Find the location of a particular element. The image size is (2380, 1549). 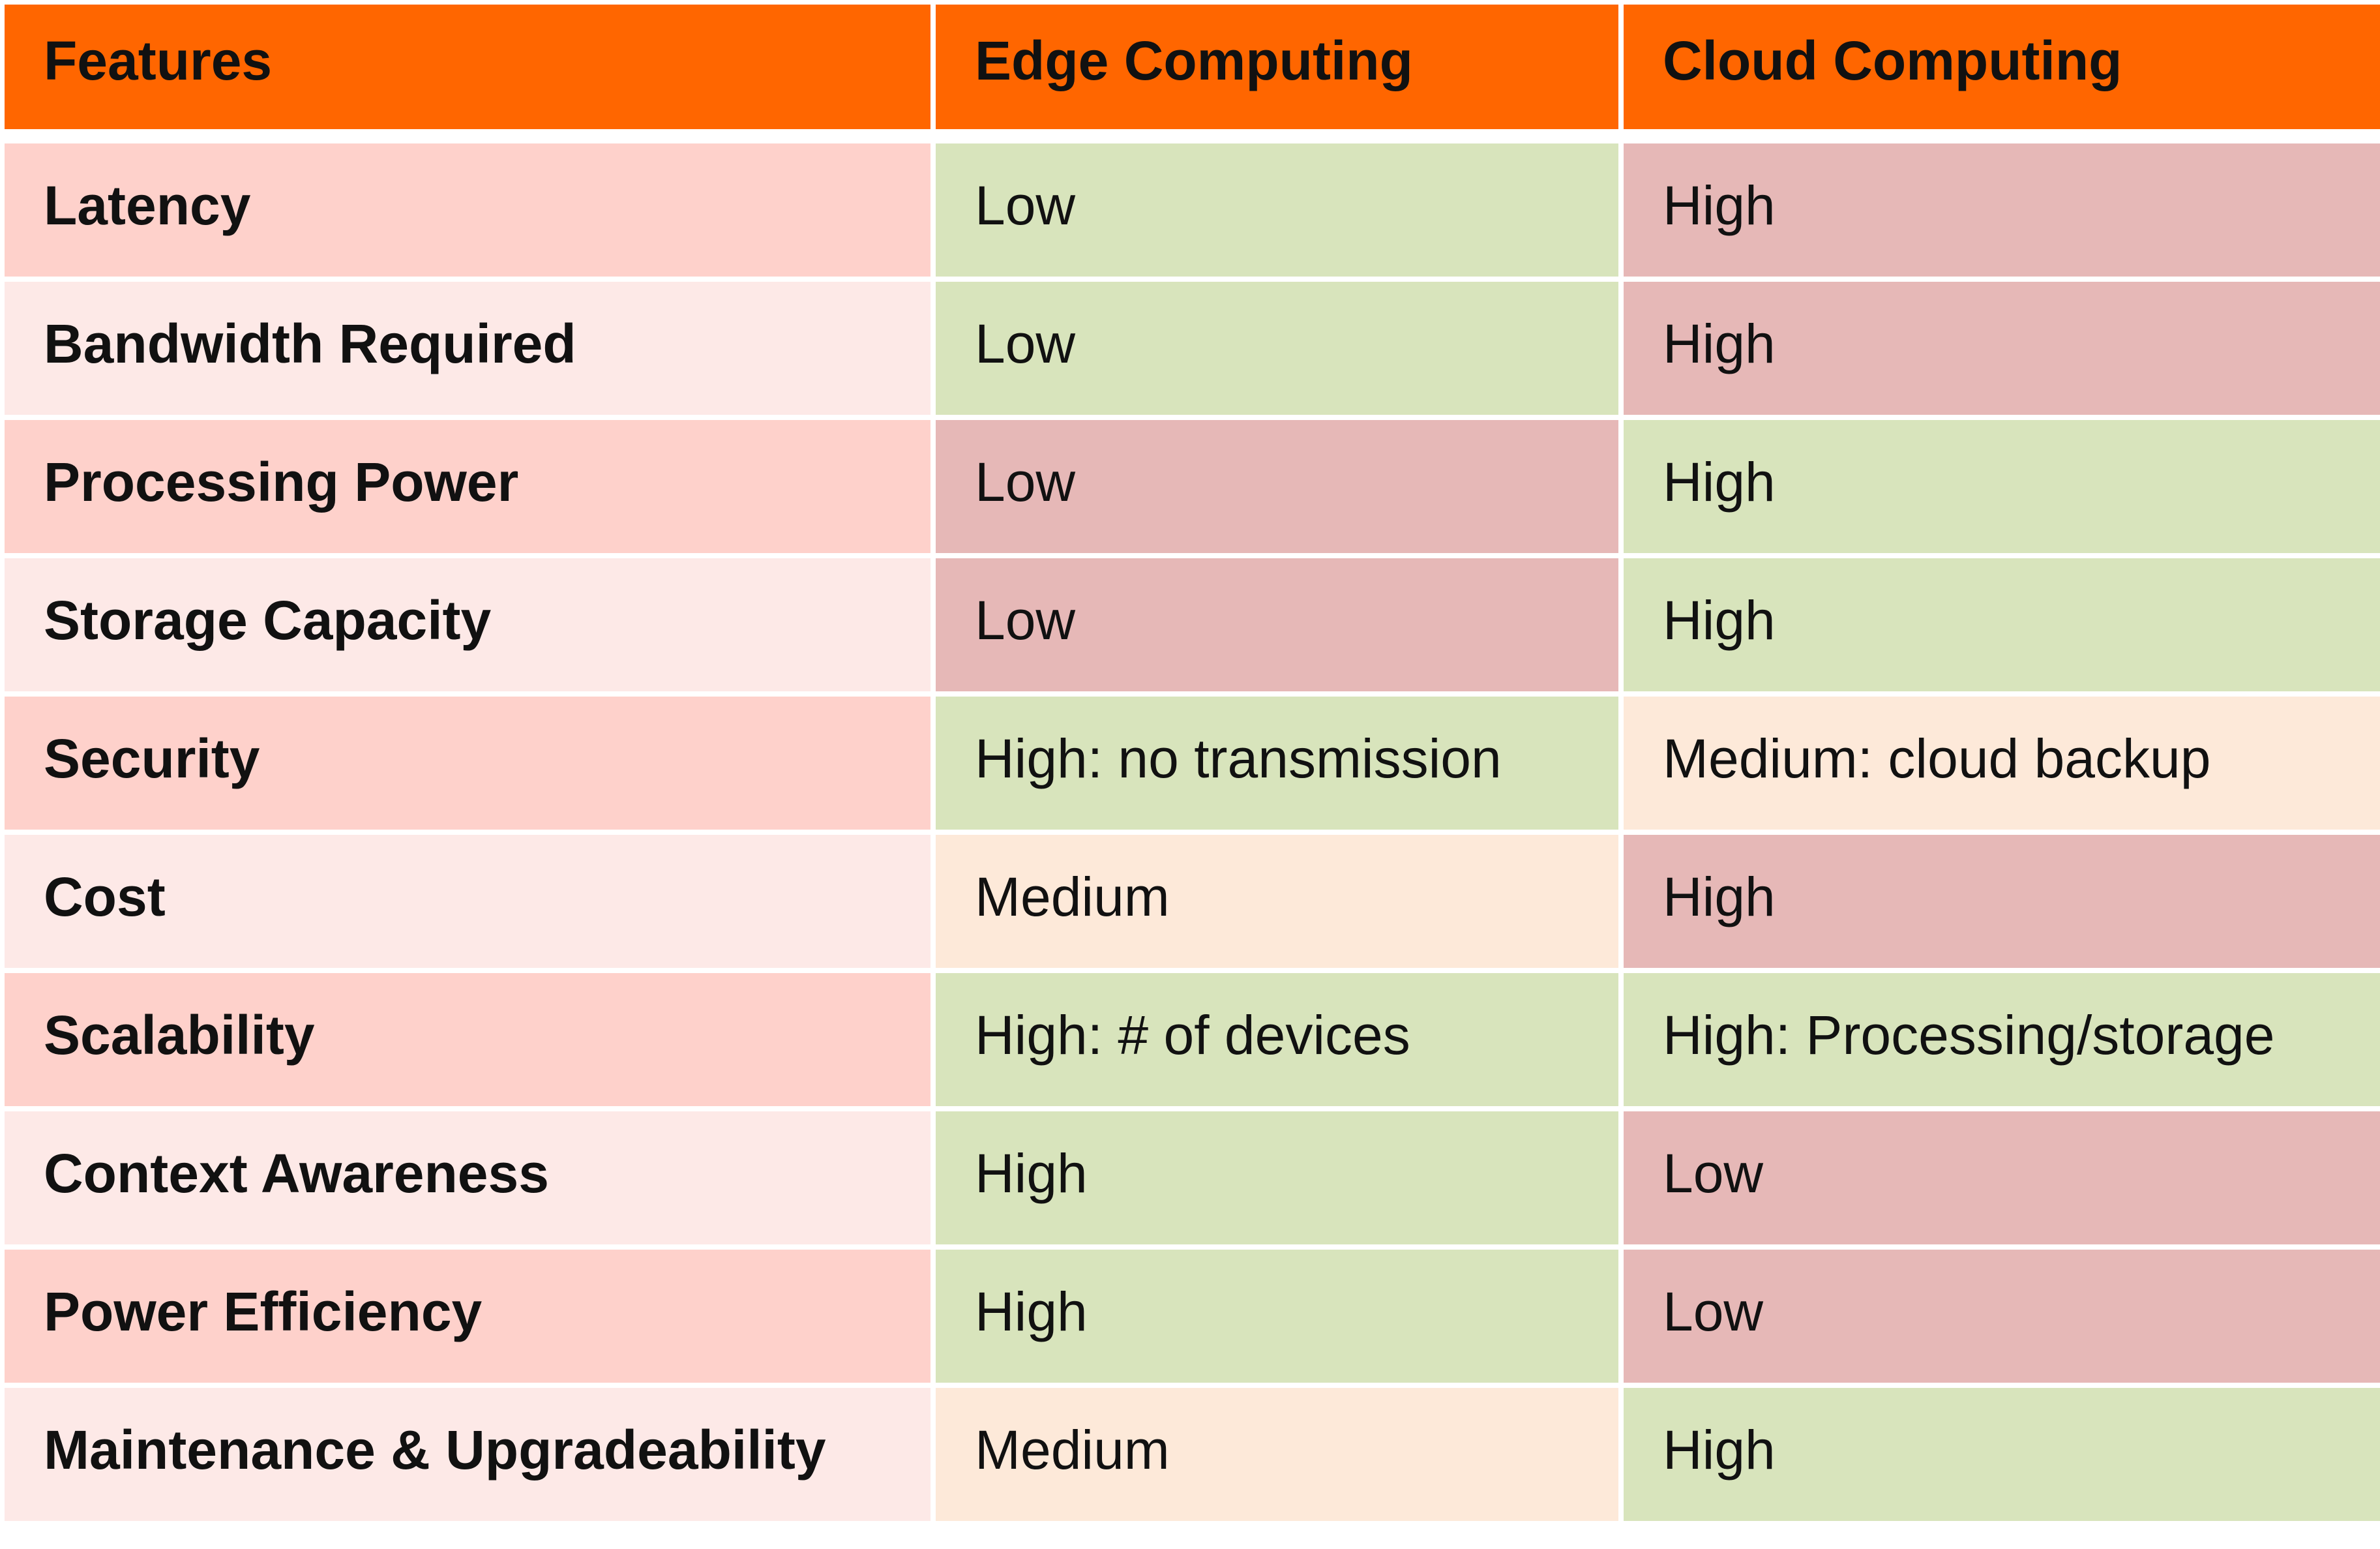

cloud-storage-capacity: High is located at coordinates (2002, 624).